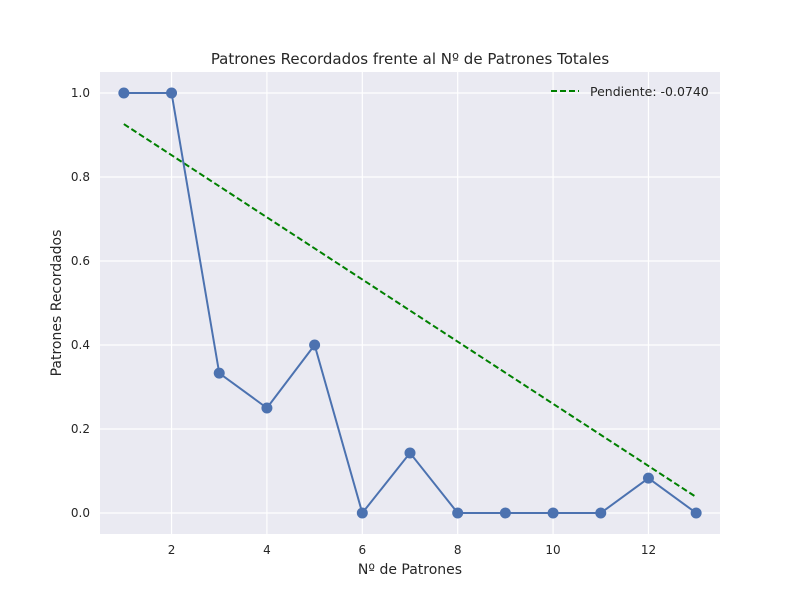  I want to click on y-tick-label: 0.4, so click(80, 345).